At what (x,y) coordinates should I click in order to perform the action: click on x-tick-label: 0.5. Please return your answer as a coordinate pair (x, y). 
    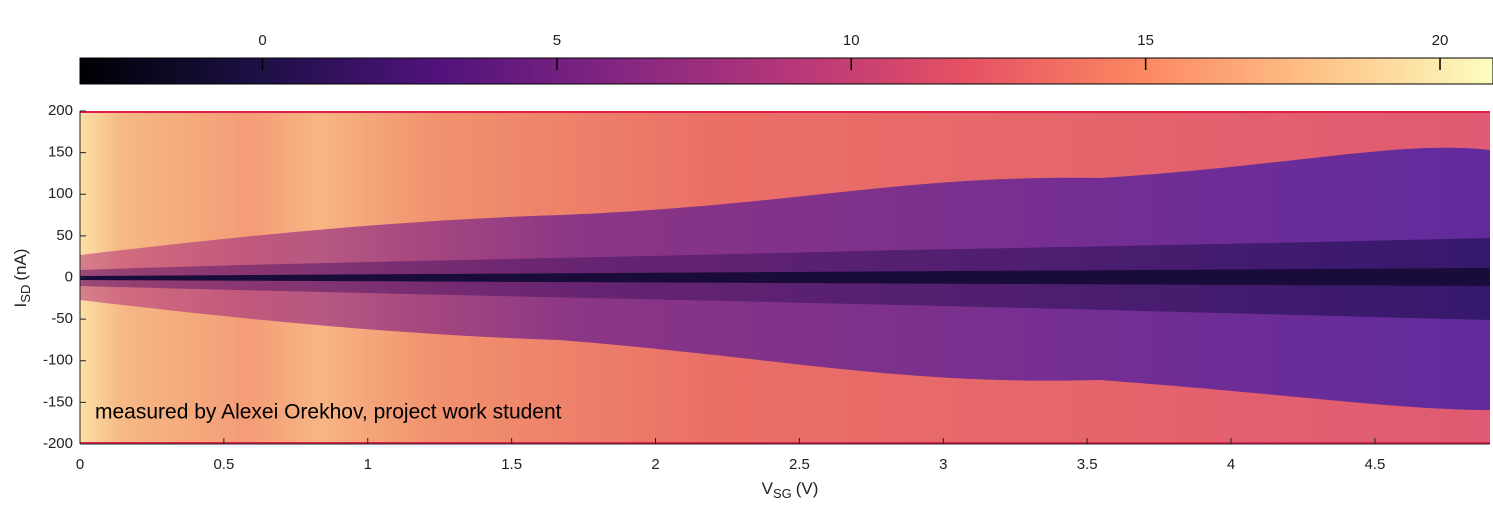
    Looking at the image, I should click on (223, 464).